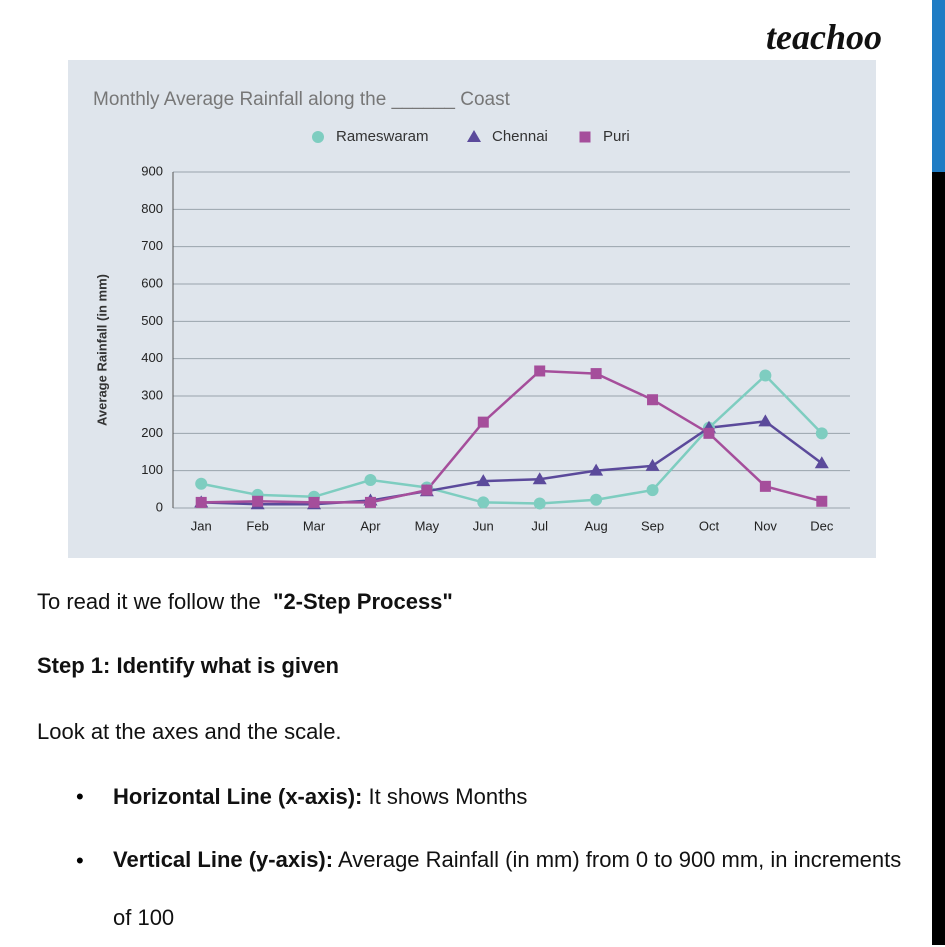 This screenshot has height=947, width=945. I want to click on x-tick-label: Oct, so click(709, 525).